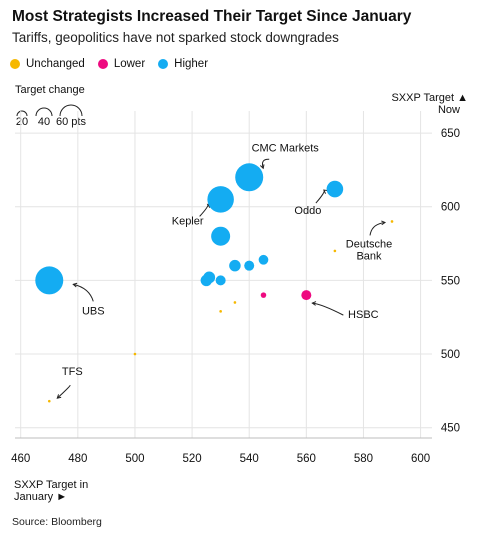  I want to click on y-tick-label: 650, so click(450, 134).